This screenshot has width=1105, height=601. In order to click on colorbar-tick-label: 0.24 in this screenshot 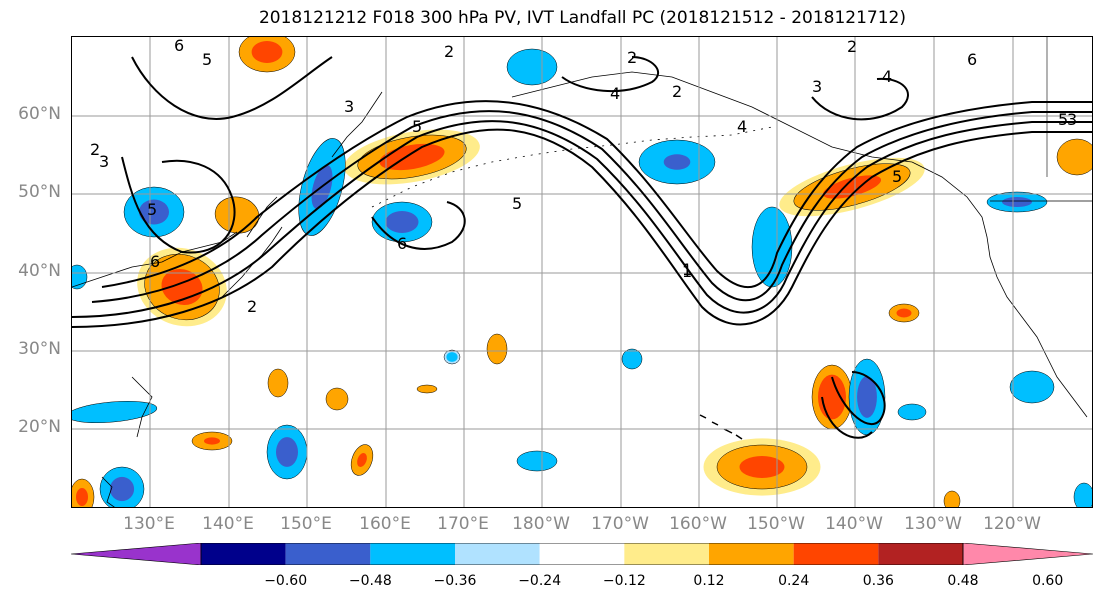, I will do `click(794, 581)`.